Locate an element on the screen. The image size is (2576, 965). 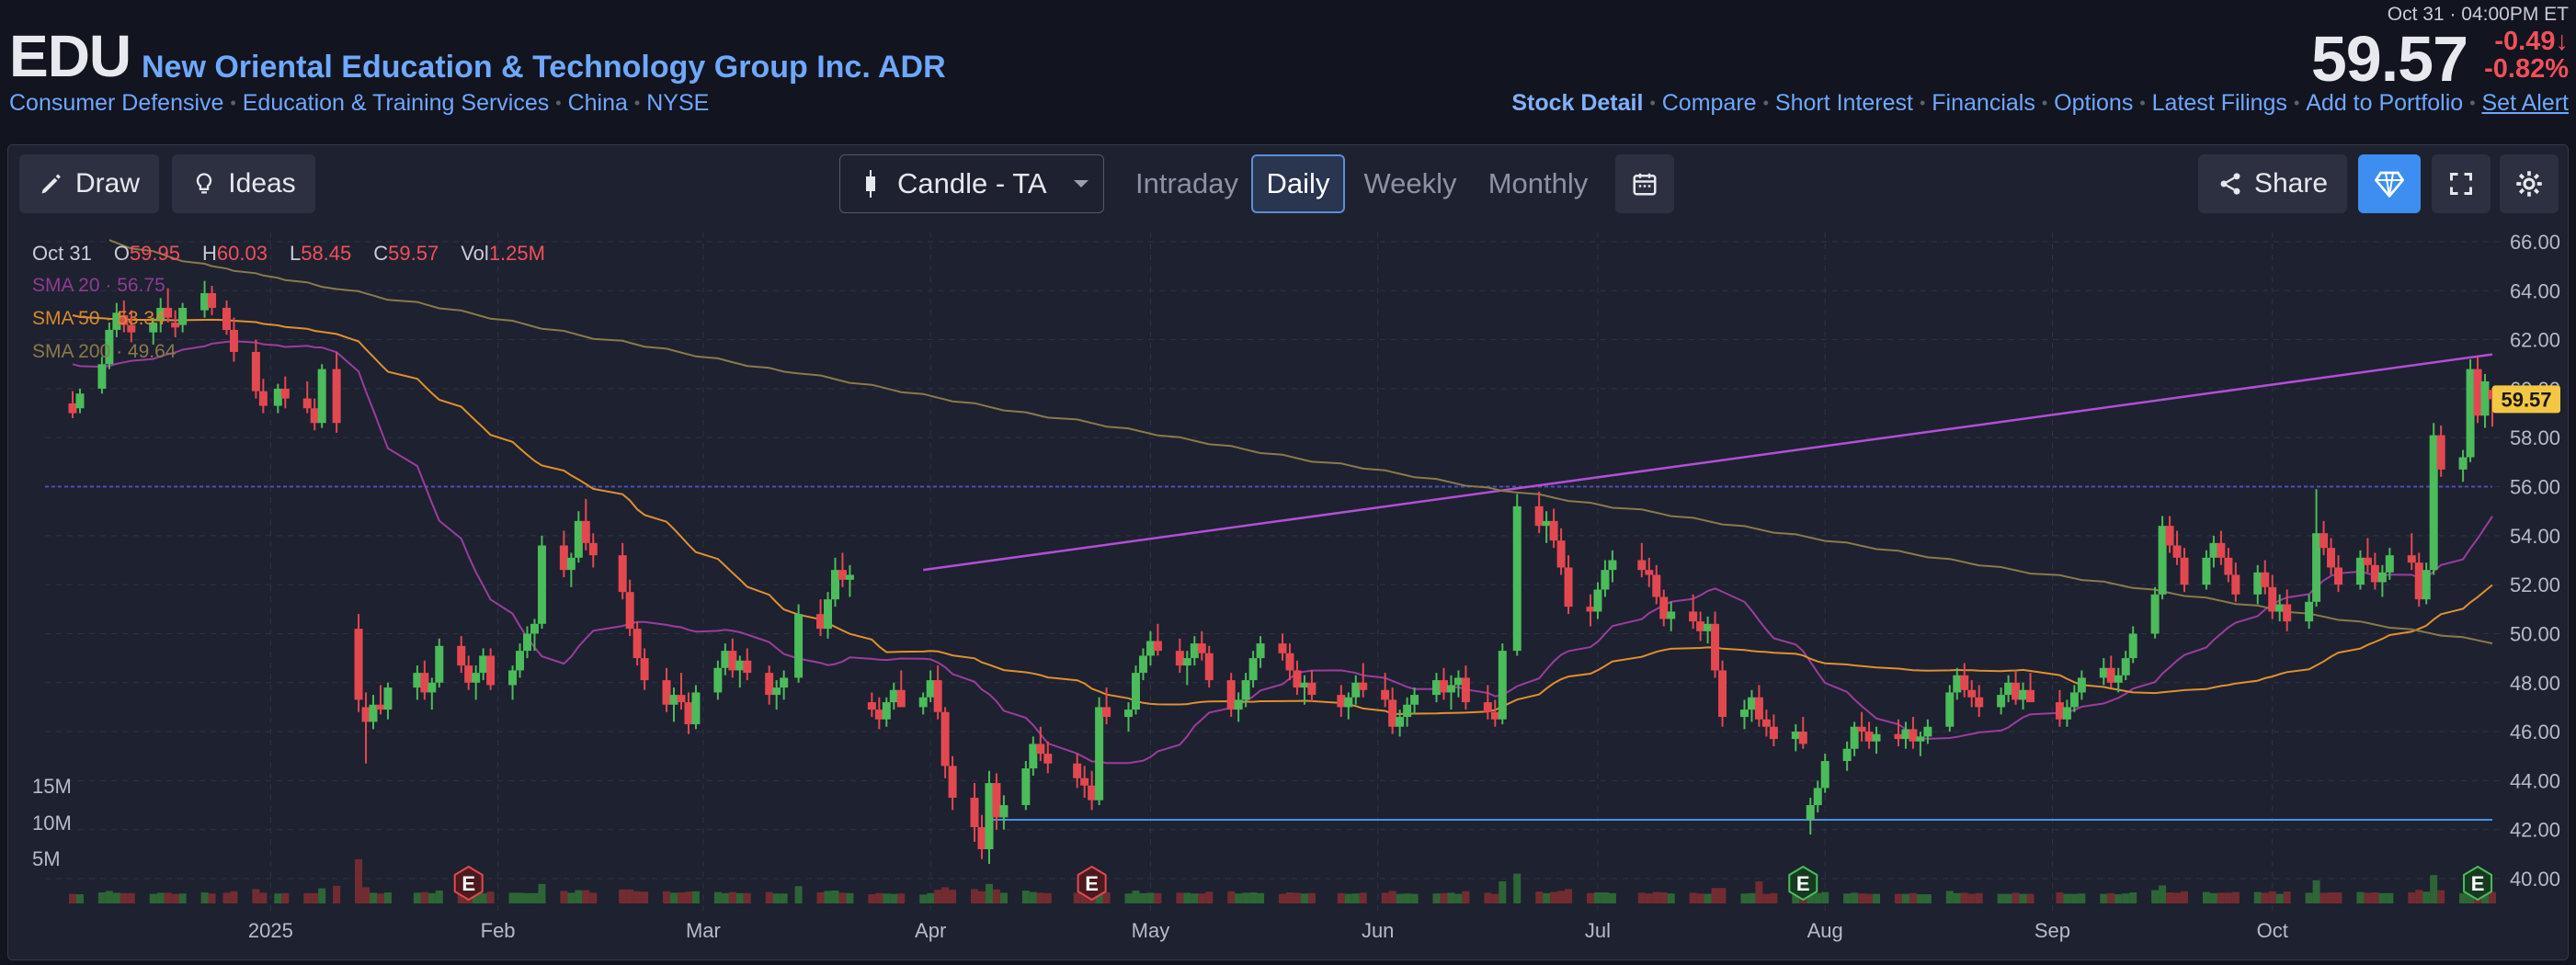
nav-compare: Compare is located at coordinates (1709, 103).